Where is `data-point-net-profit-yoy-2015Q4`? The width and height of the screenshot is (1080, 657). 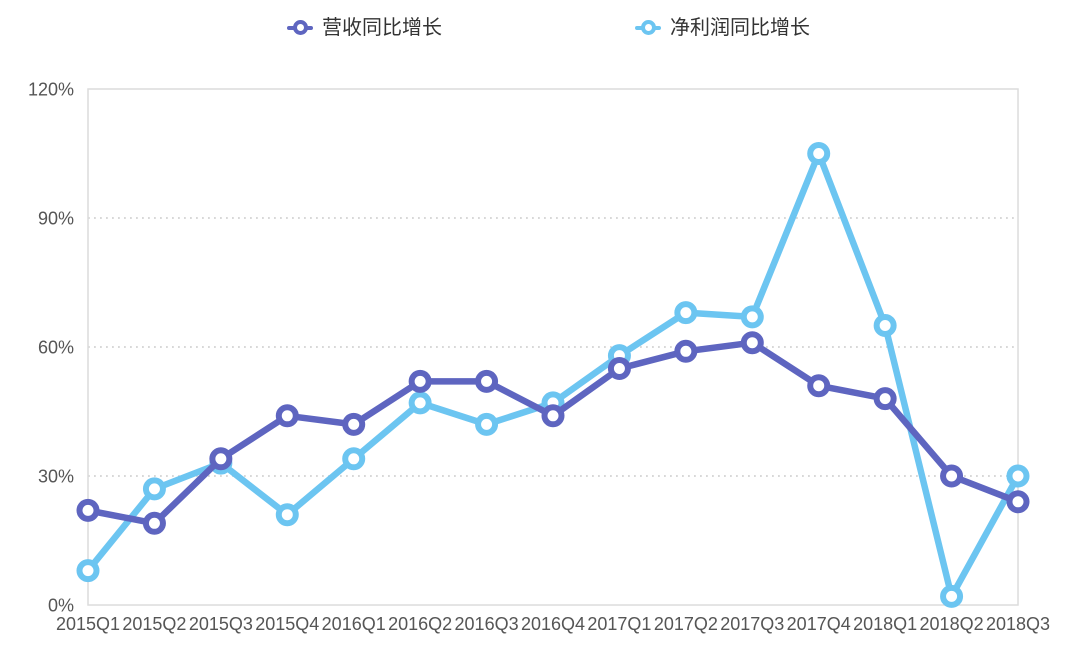 data-point-net-profit-yoy-2015Q4 is located at coordinates (287, 515).